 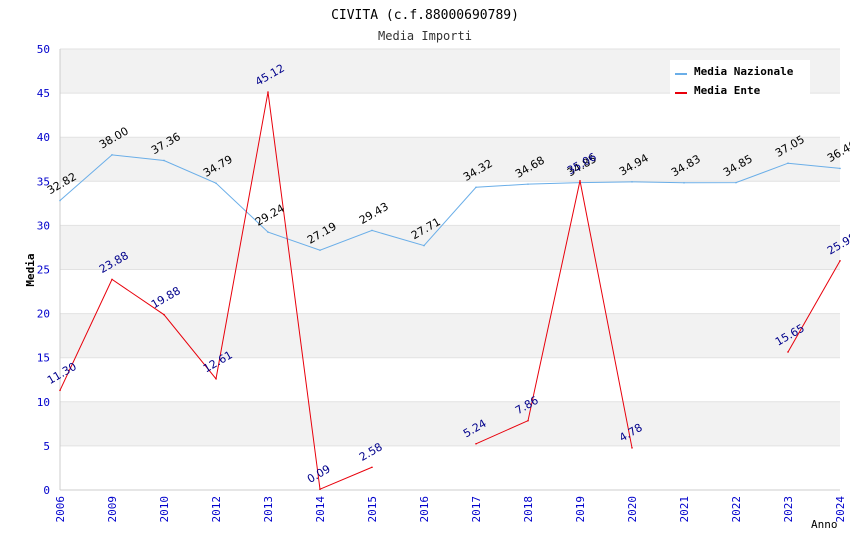 I want to click on data-label-media-ente: 19.88, so click(x=166, y=297).